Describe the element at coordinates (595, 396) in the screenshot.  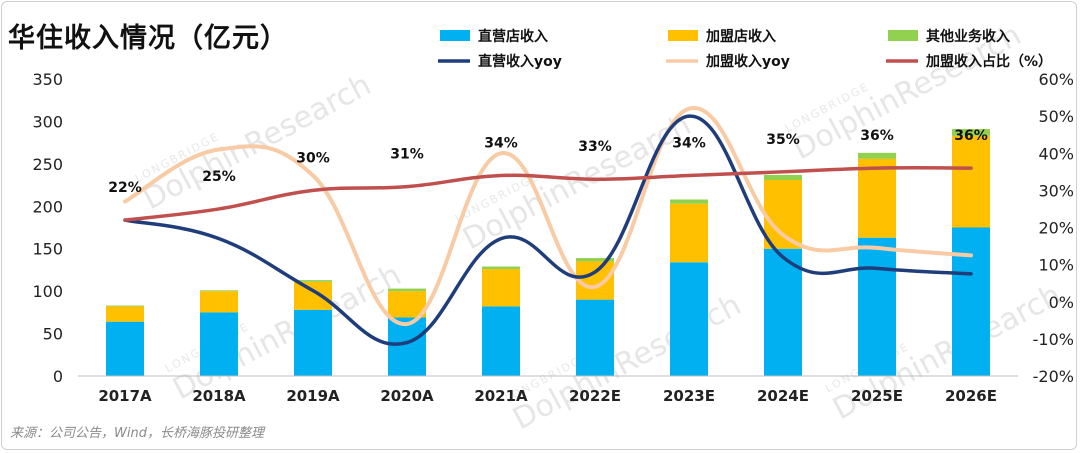
I see `x-tick-label: 2022E` at that location.